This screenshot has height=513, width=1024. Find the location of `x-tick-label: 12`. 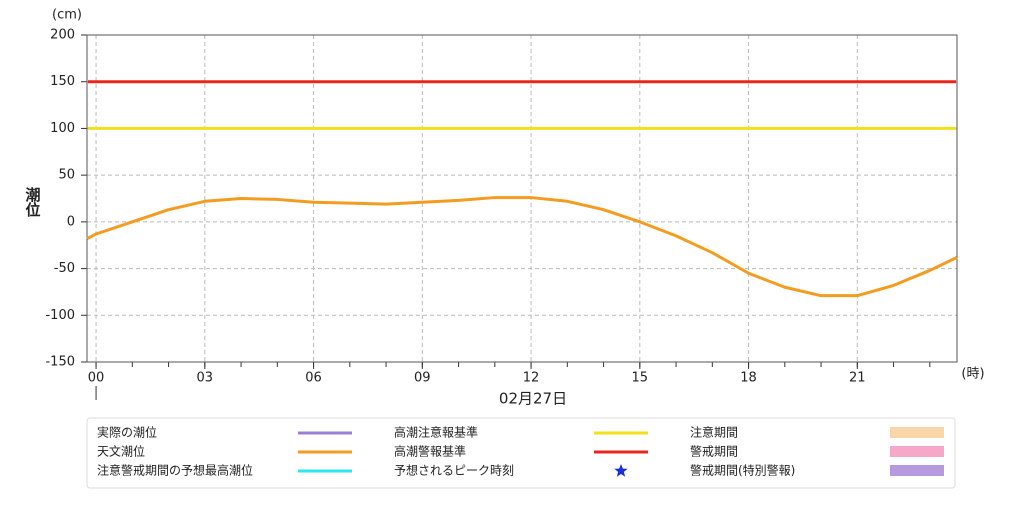

x-tick-label: 12 is located at coordinates (531, 378).